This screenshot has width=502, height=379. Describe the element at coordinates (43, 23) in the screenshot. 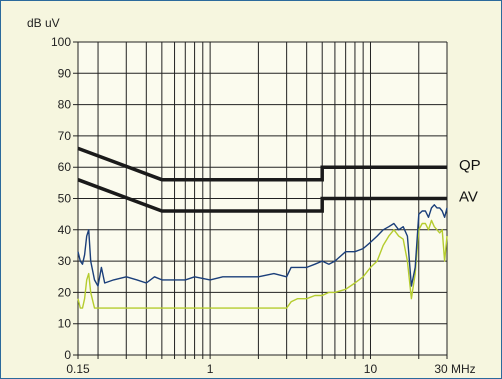

I see `y-axis-label: dB uV` at that location.